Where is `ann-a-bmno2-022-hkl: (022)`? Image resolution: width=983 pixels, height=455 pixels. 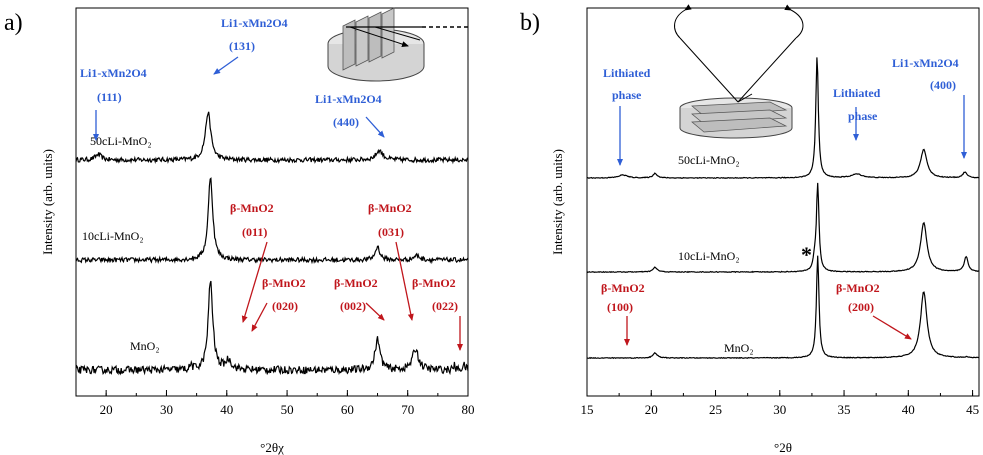
ann-a-bmno2-022-hkl: (022) is located at coordinates (445, 306).